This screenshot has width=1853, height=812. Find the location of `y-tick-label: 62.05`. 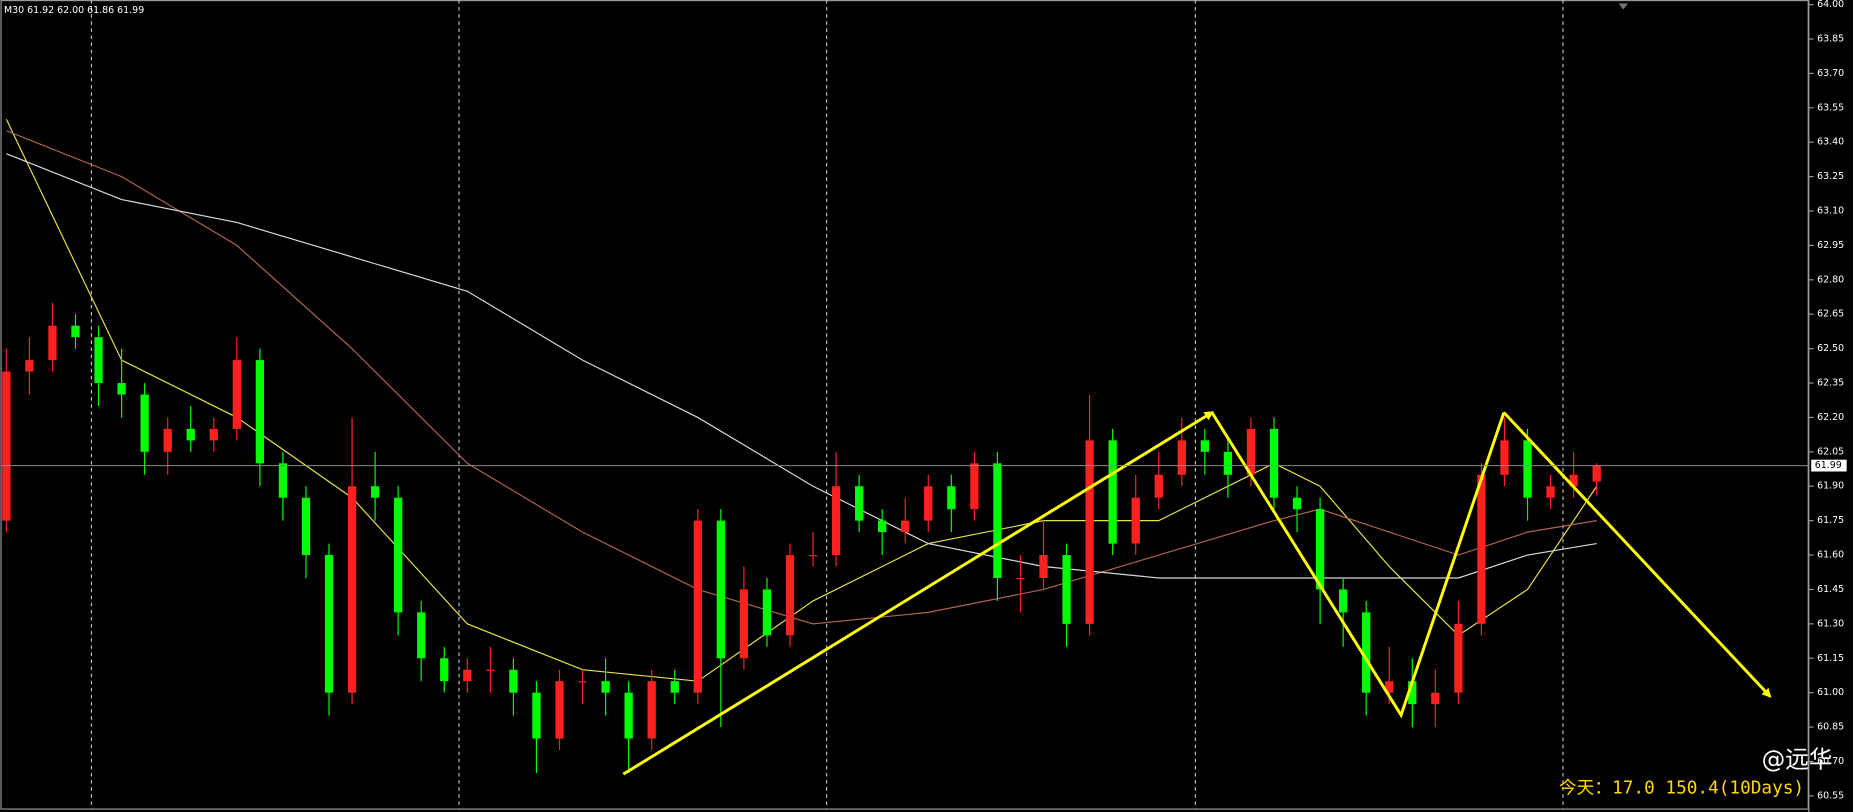

y-tick-label: 62.05 is located at coordinates (1830, 451).